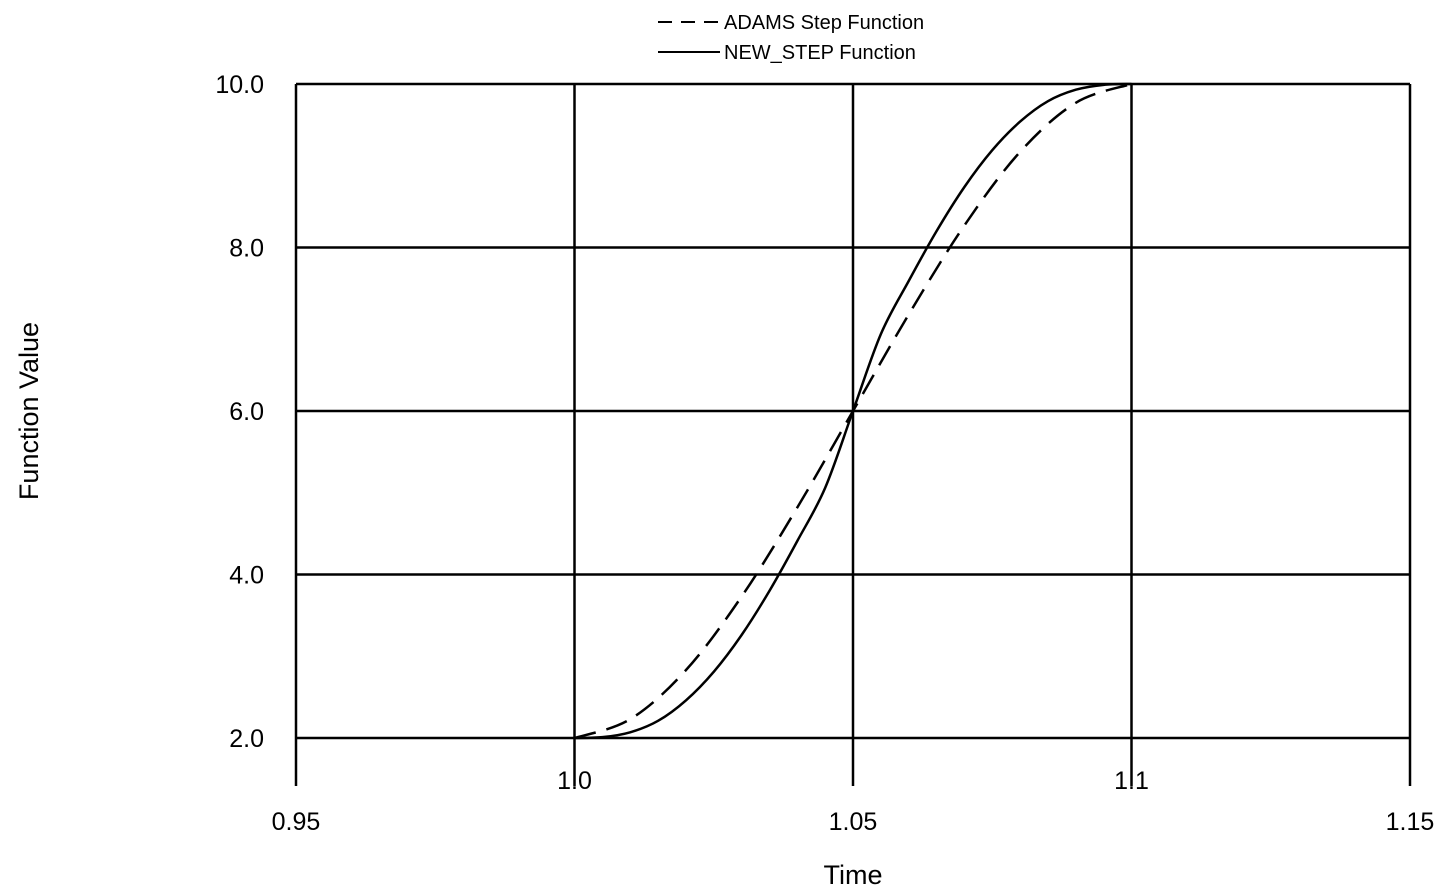 The width and height of the screenshot is (1455, 888). I want to click on y-tick-label: 8.0, so click(246, 249).